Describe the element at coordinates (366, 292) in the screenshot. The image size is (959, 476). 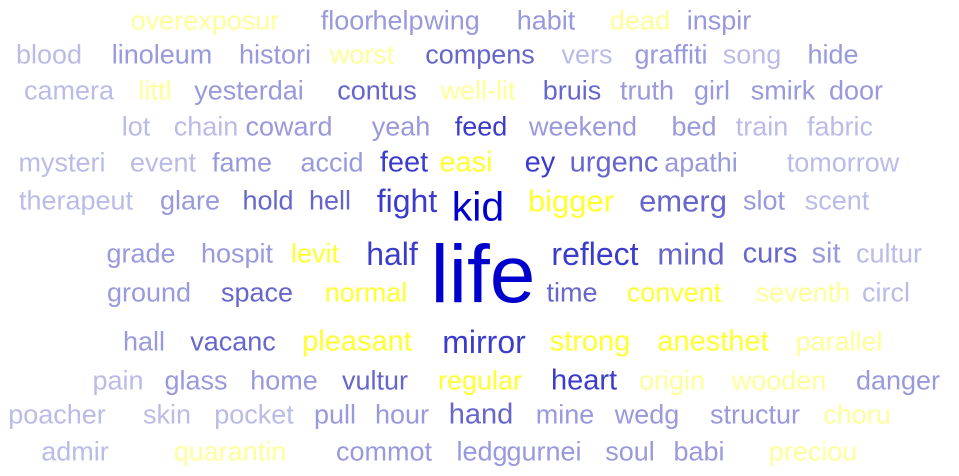
I see `word-normal: normal` at that location.